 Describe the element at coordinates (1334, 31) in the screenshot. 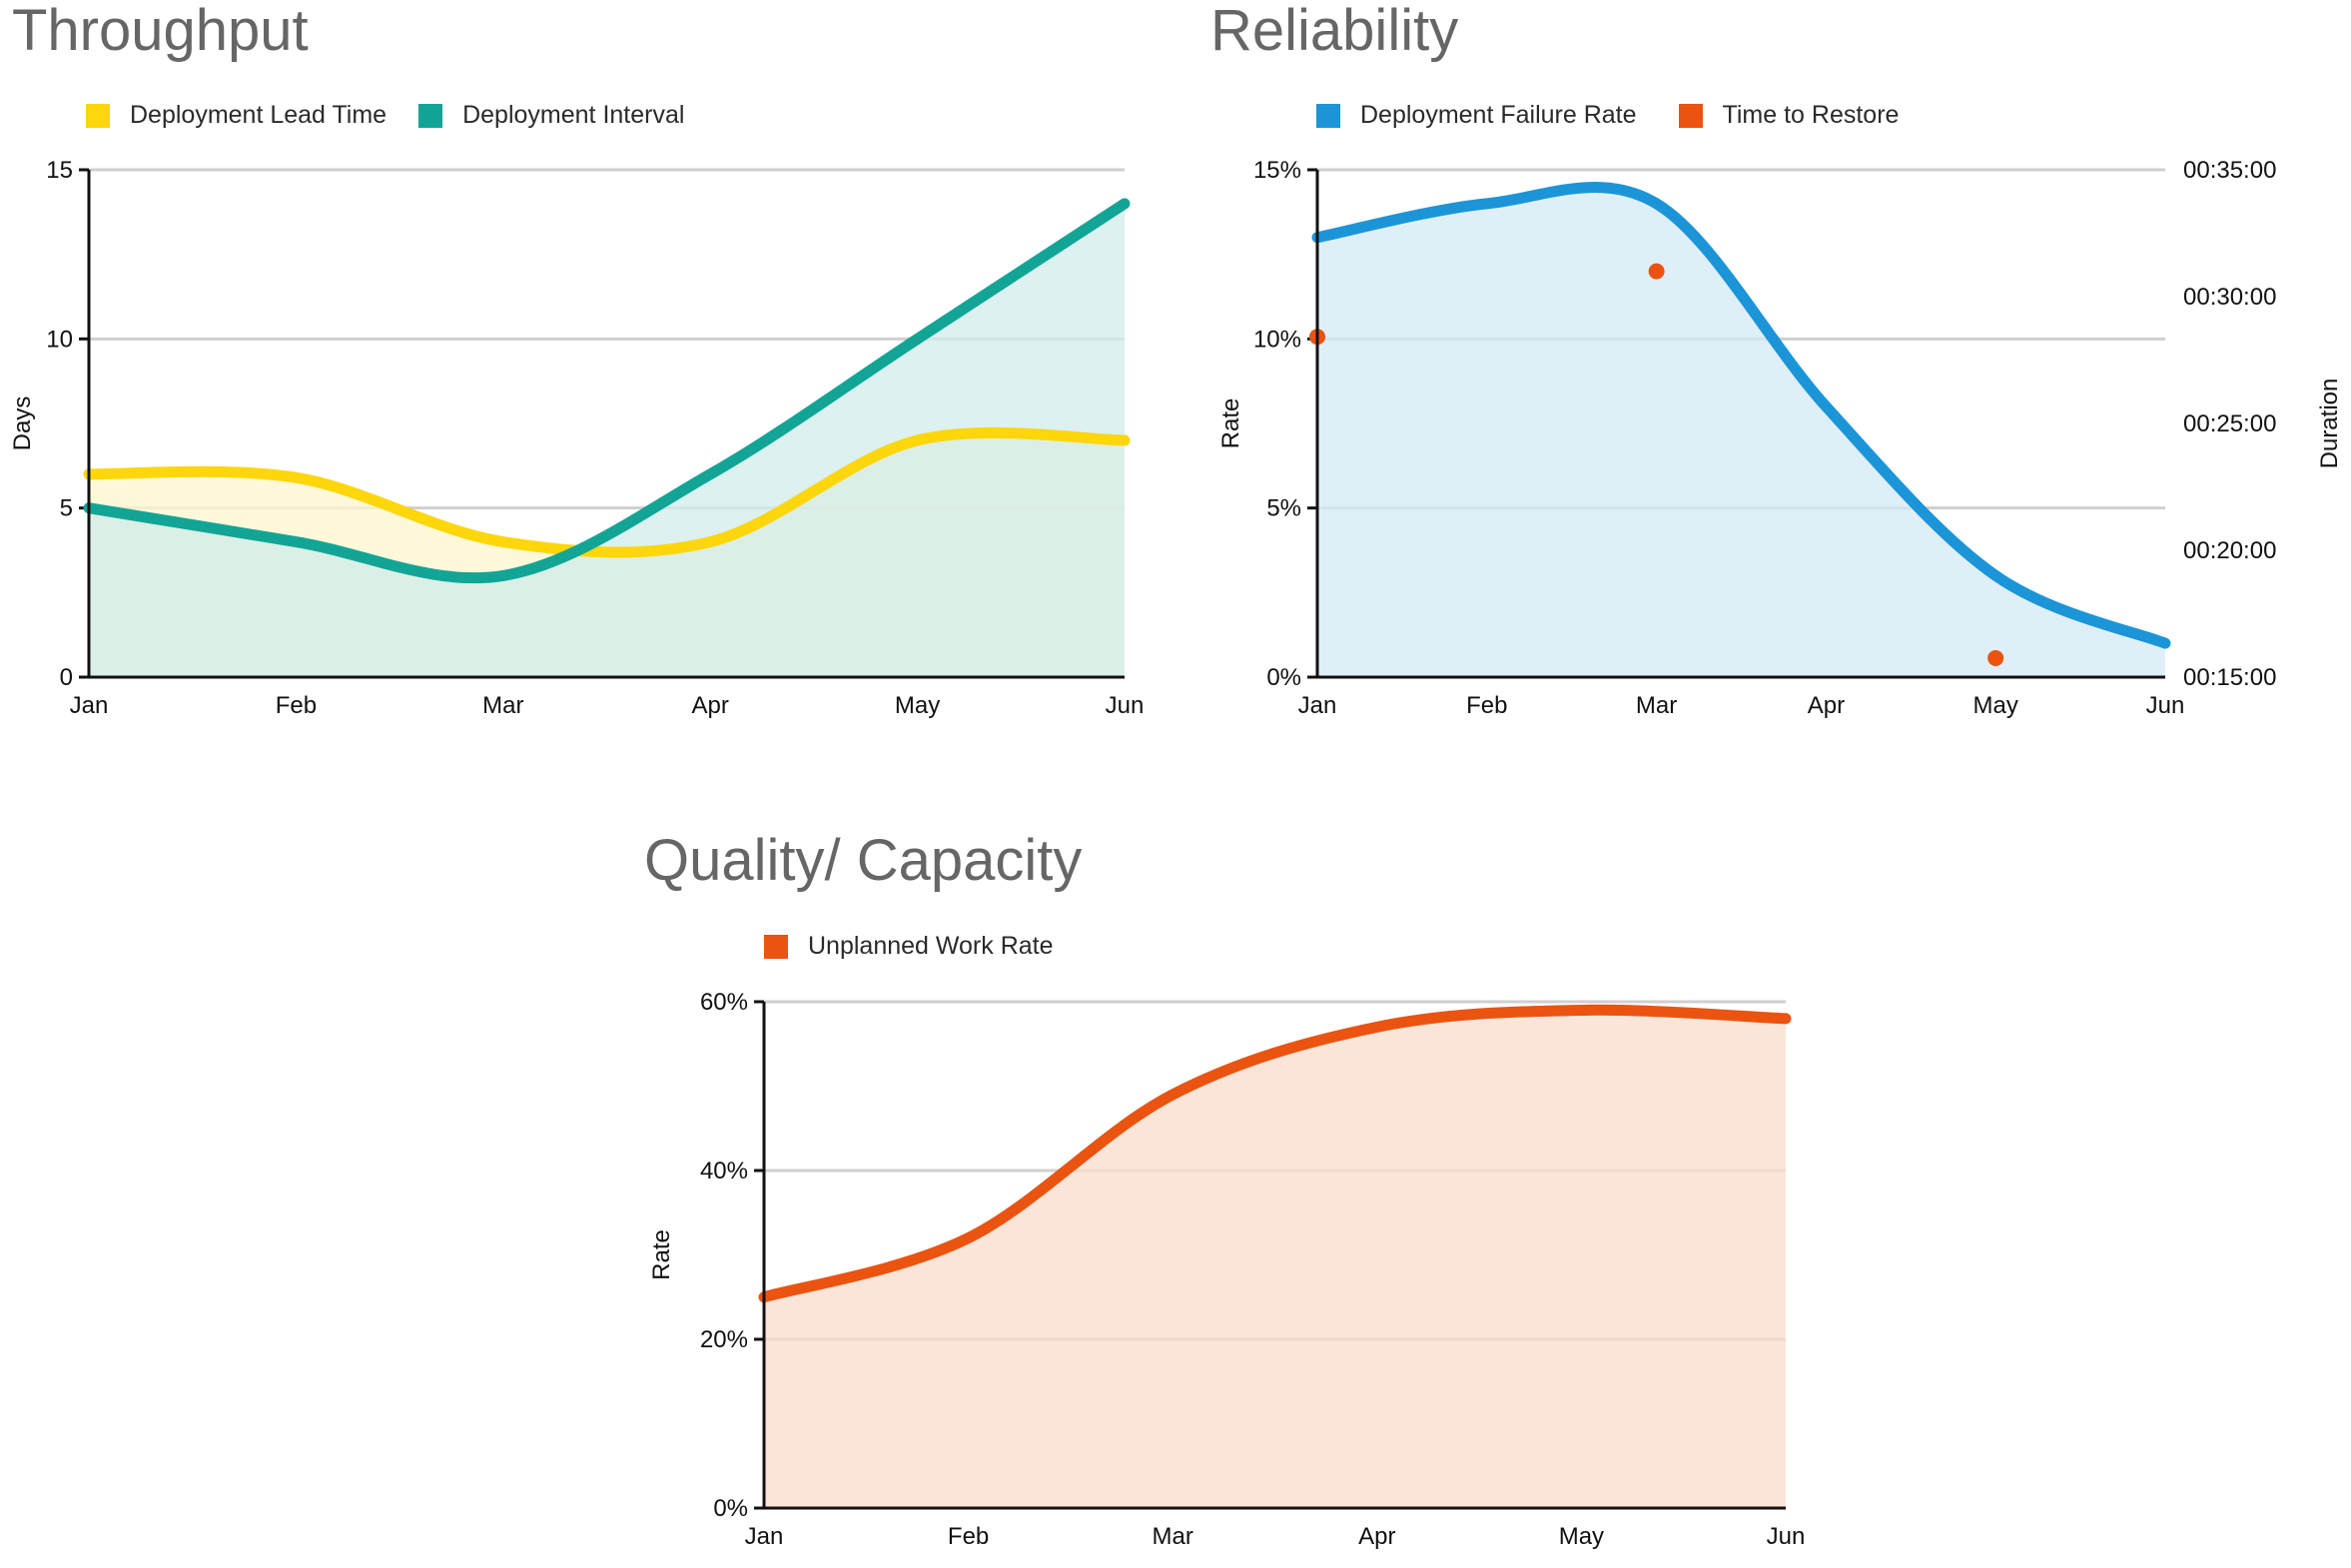

I see `reliability-title: Reliability` at that location.